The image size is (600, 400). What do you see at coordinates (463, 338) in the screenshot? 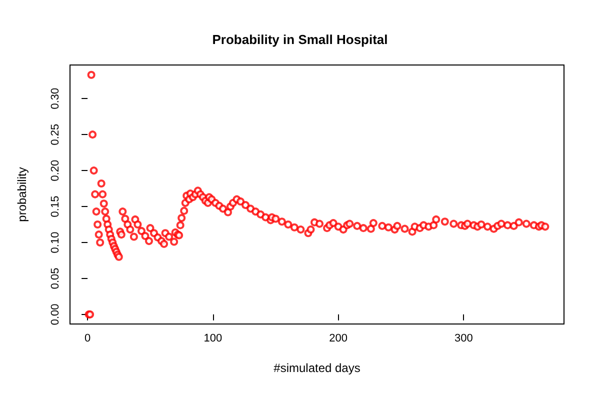
I see `x-tick-label: 300` at bounding box center [463, 338].